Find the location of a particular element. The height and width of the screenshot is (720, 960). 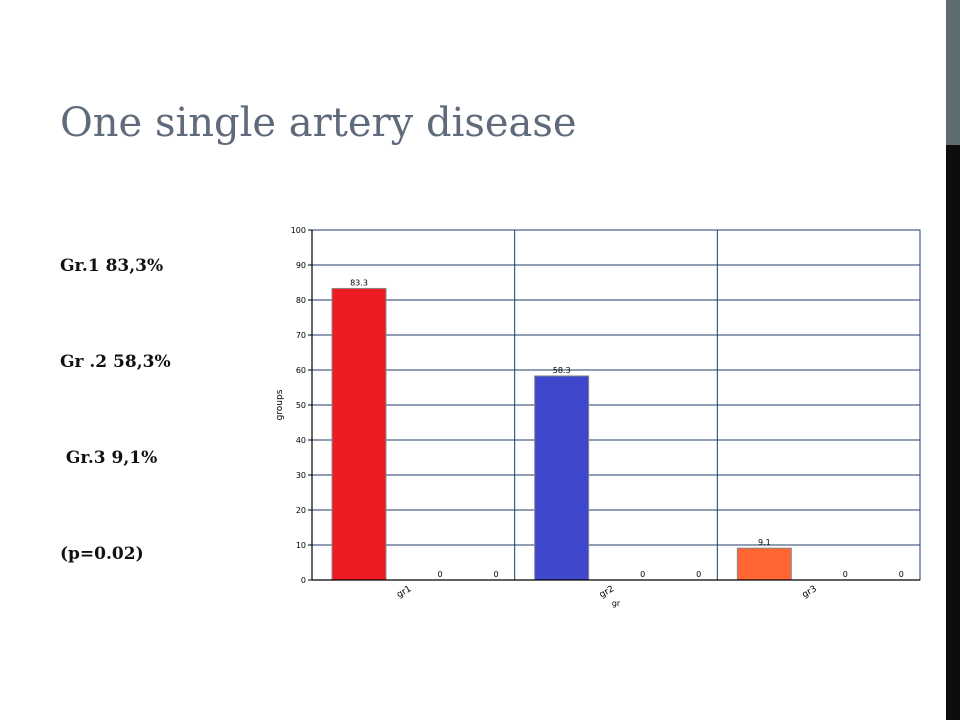

y-tick-label-10: 100 is located at coordinates (298, 230).